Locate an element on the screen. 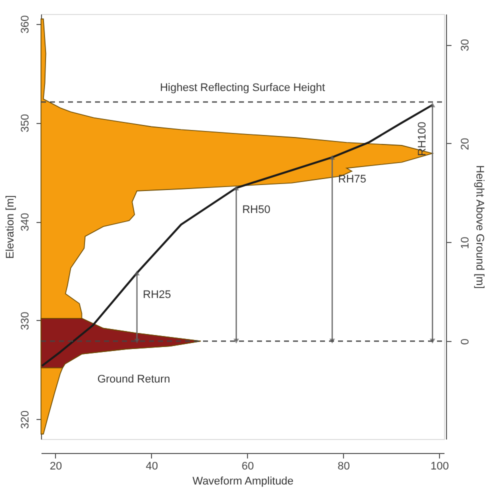 The image size is (489, 490). annotation: Ground Return is located at coordinates (133, 380).